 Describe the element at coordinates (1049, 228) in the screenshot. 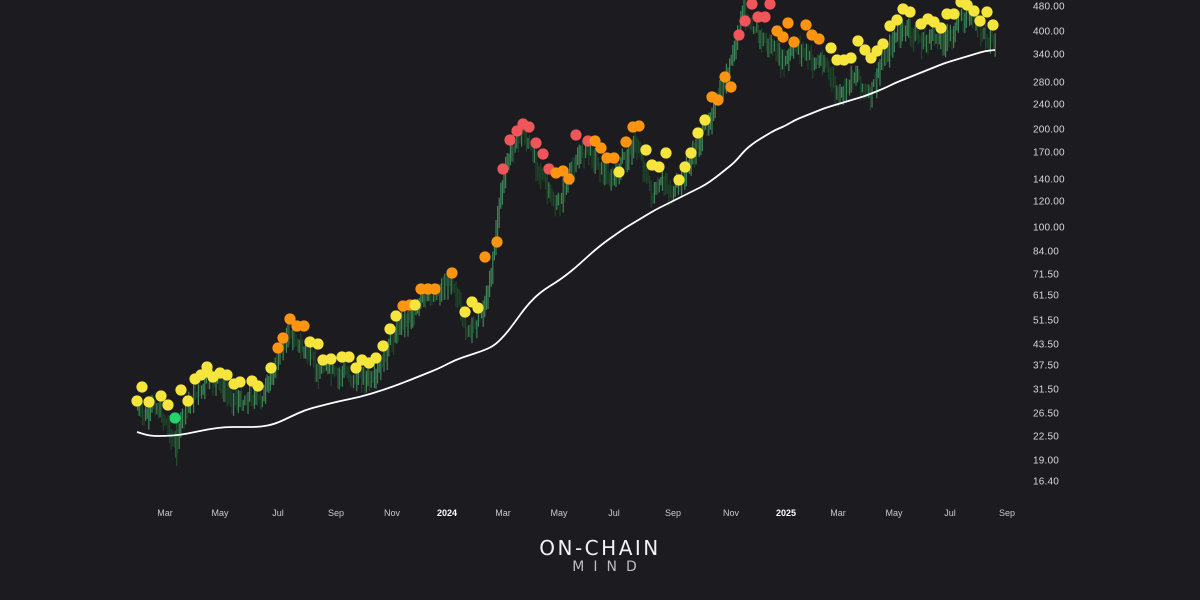

I see `y-tick-label: 100.00` at that location.